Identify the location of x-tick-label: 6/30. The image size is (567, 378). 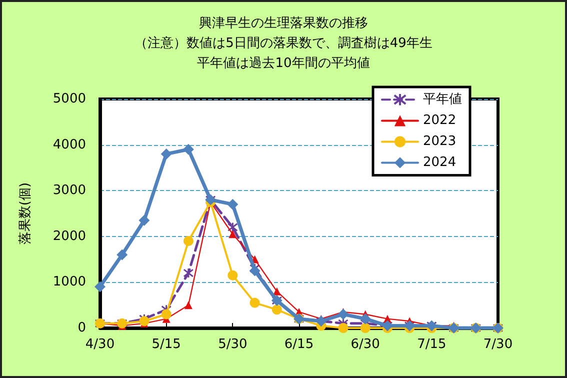
(365, 344).